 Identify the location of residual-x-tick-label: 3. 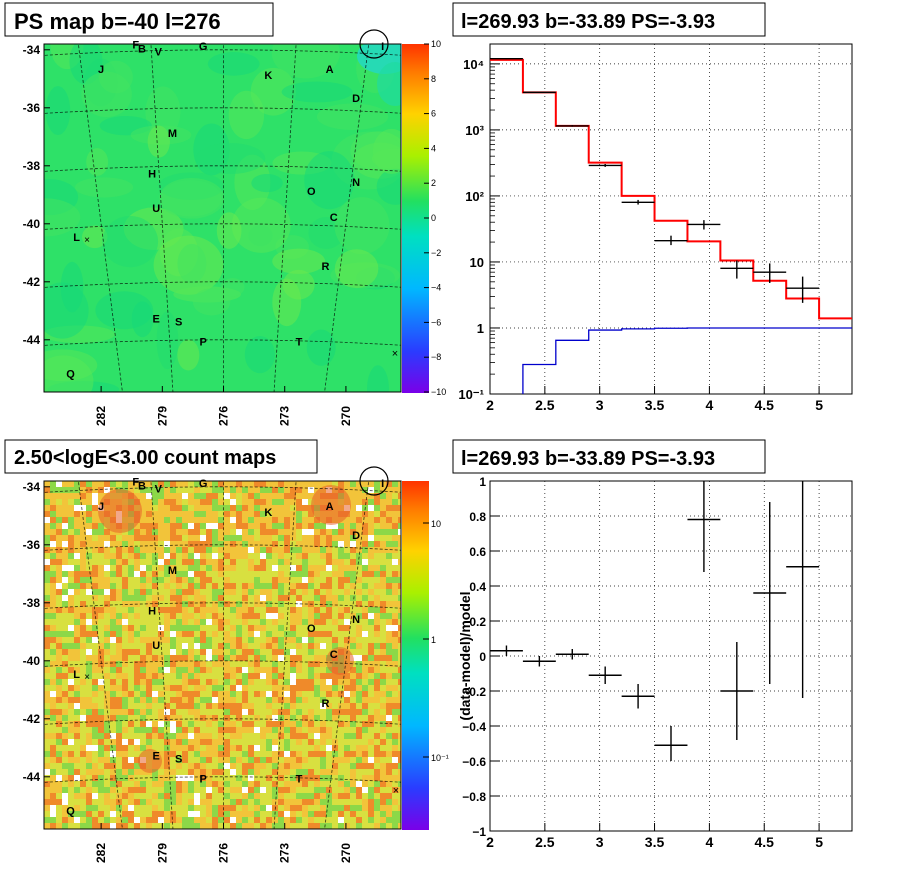
(600, 842).